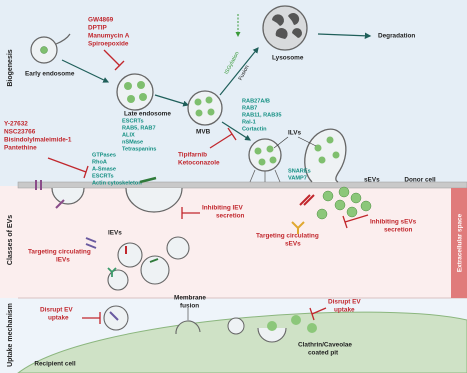  Describe the element at coordinates (192, 155) in the screenshot. I see `inhibitor: Tipifarnib` at that location.